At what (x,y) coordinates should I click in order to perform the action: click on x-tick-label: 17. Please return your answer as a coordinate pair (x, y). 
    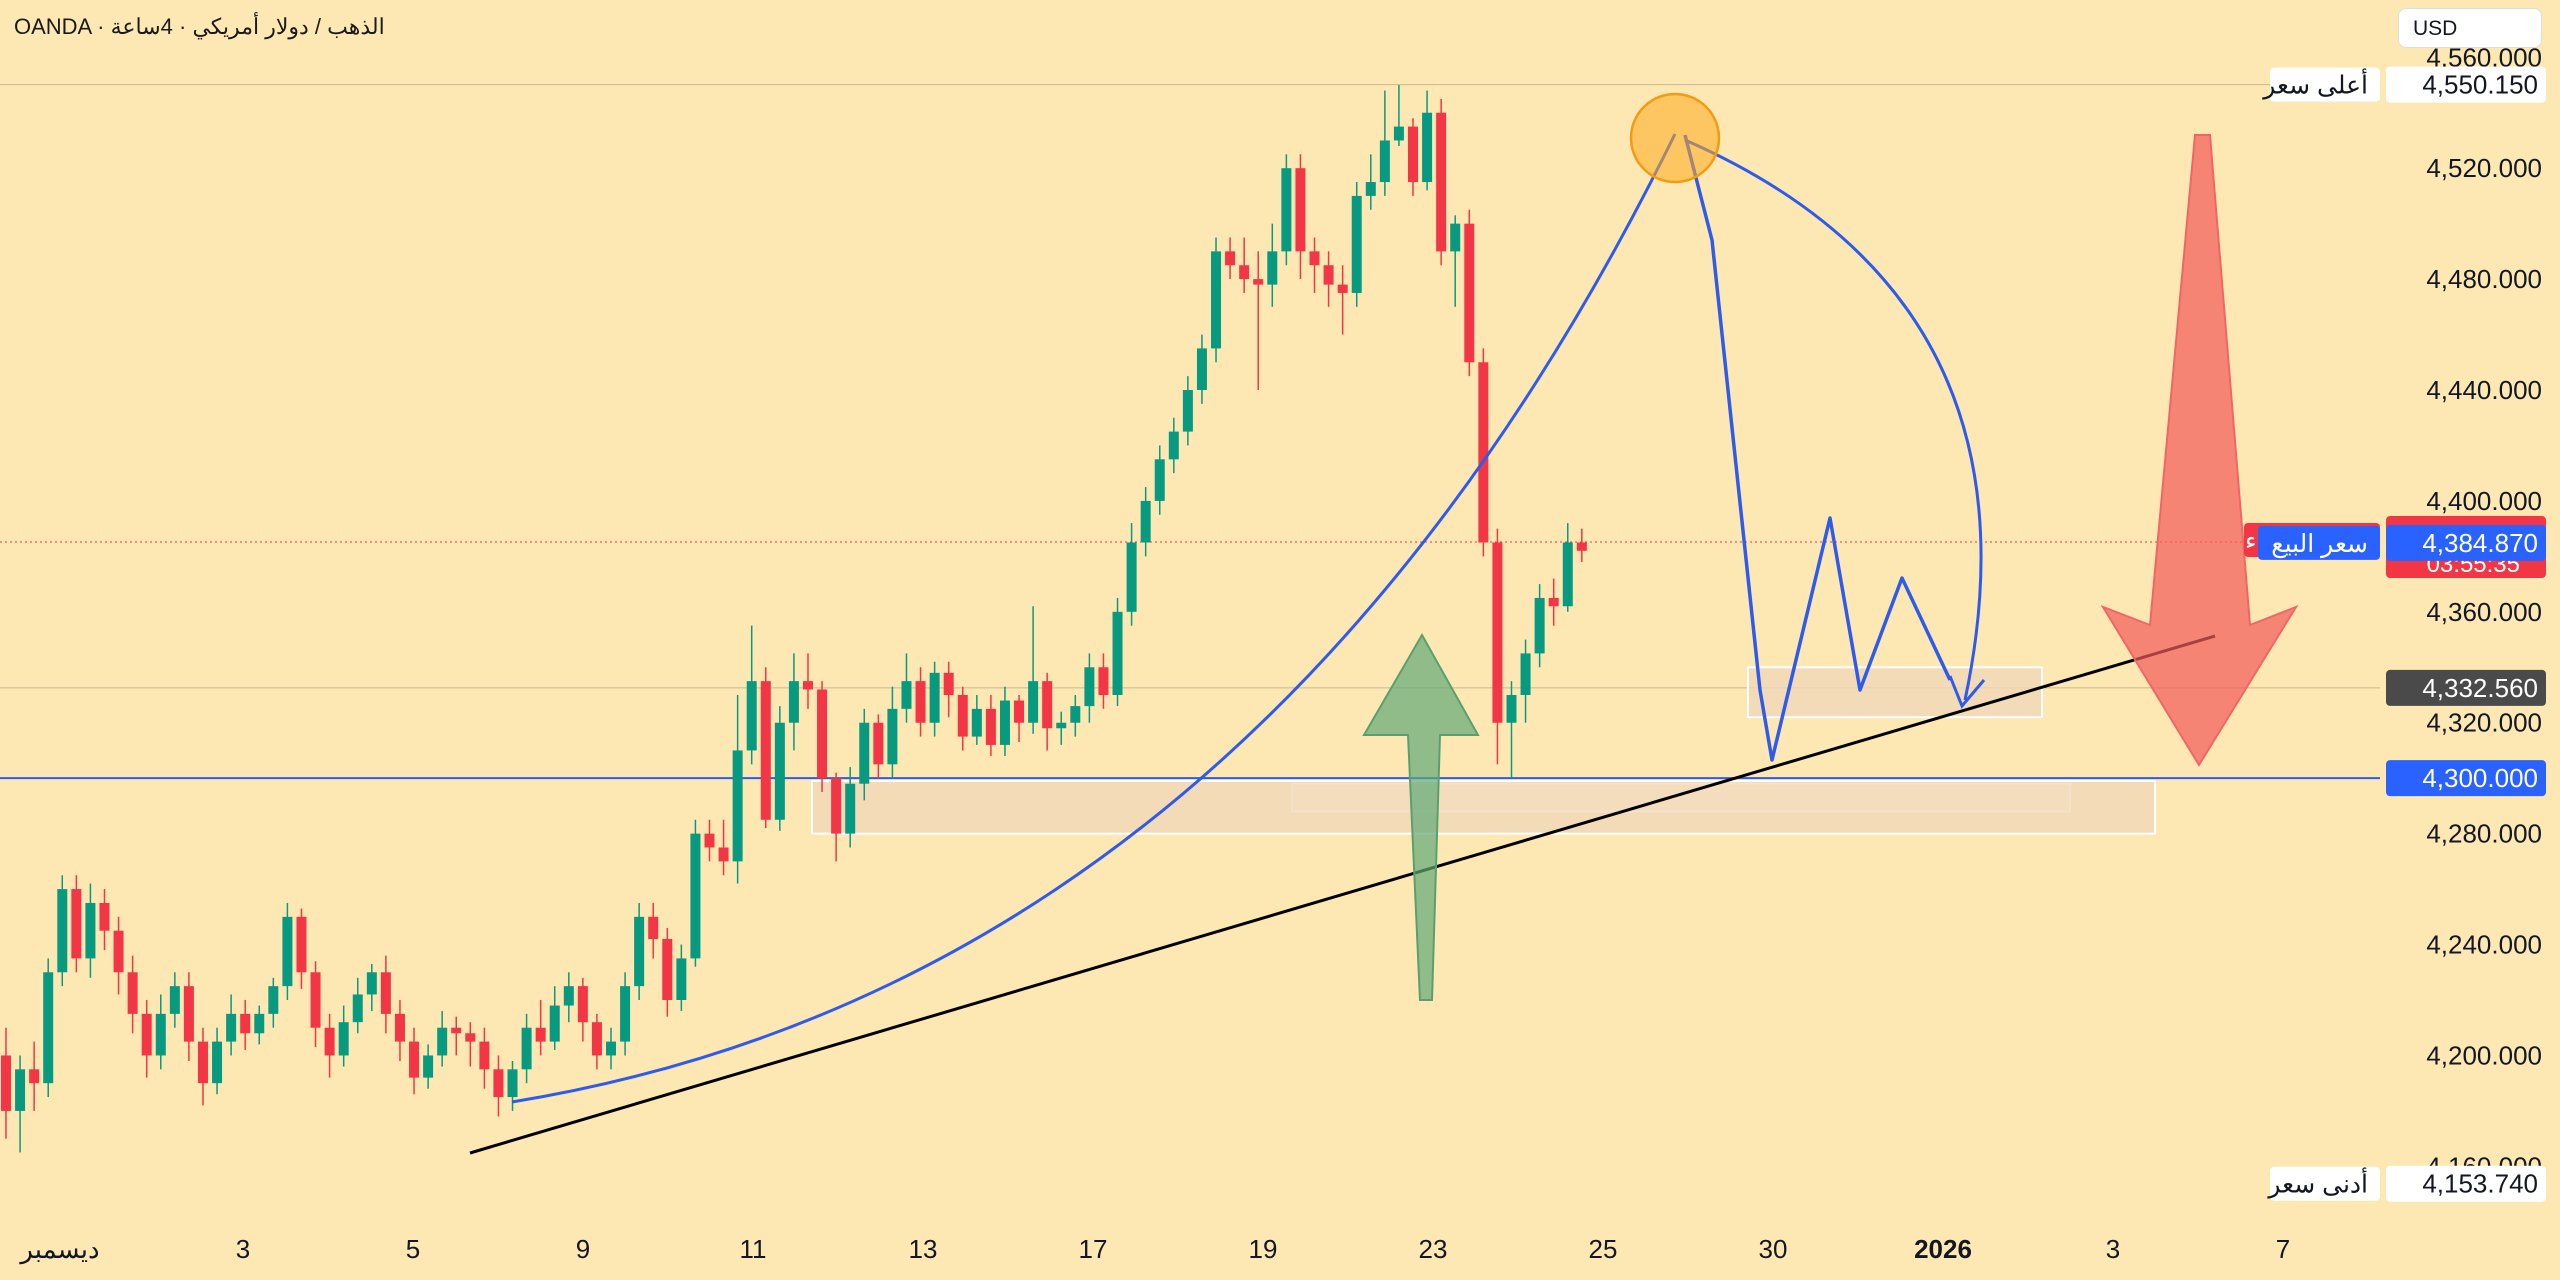
    Looking at the image, I should click on (1093, 1249).